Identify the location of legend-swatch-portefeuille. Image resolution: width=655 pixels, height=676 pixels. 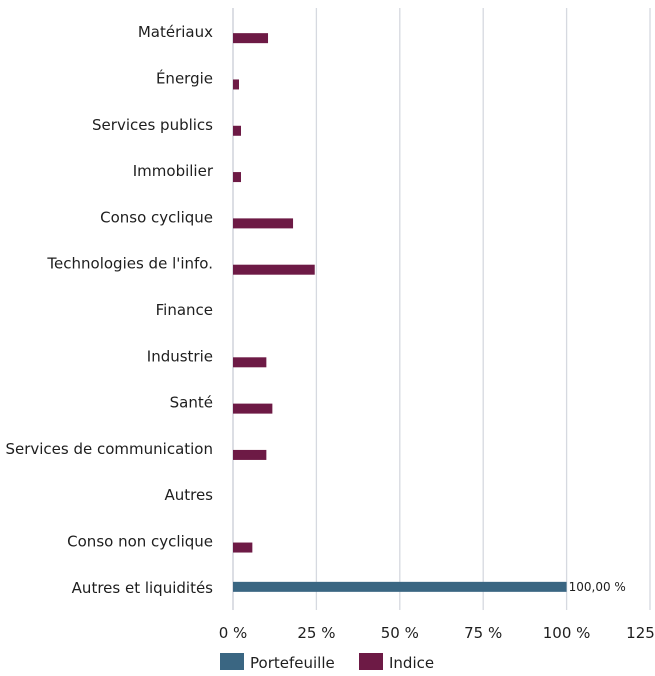
(232, 661).